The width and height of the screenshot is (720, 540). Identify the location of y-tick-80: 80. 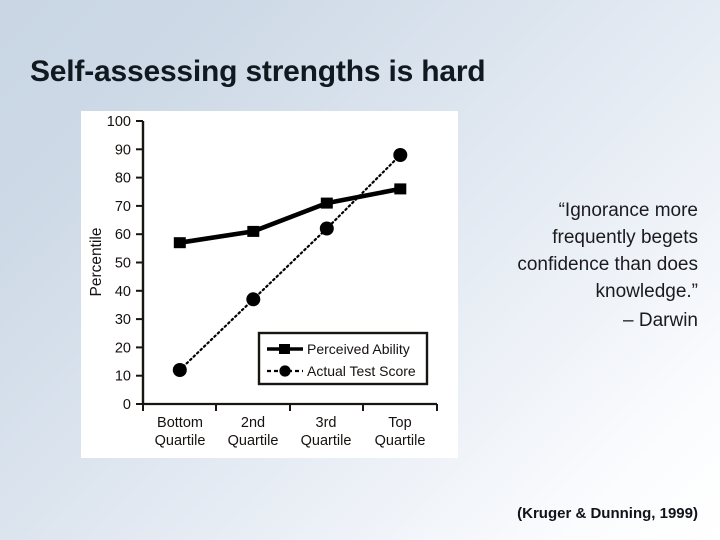
(123, 179).